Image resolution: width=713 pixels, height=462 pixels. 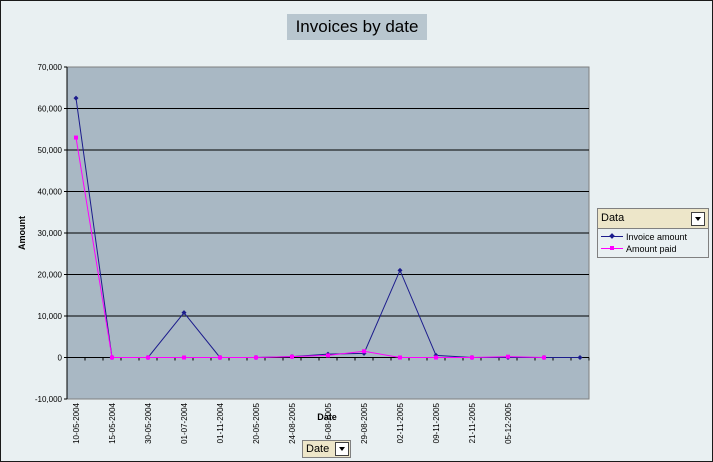 What do you see at coordinates (653, 219) in the screenshot?
I see `legend-field-button: Data` at bounding box center [653, 219].